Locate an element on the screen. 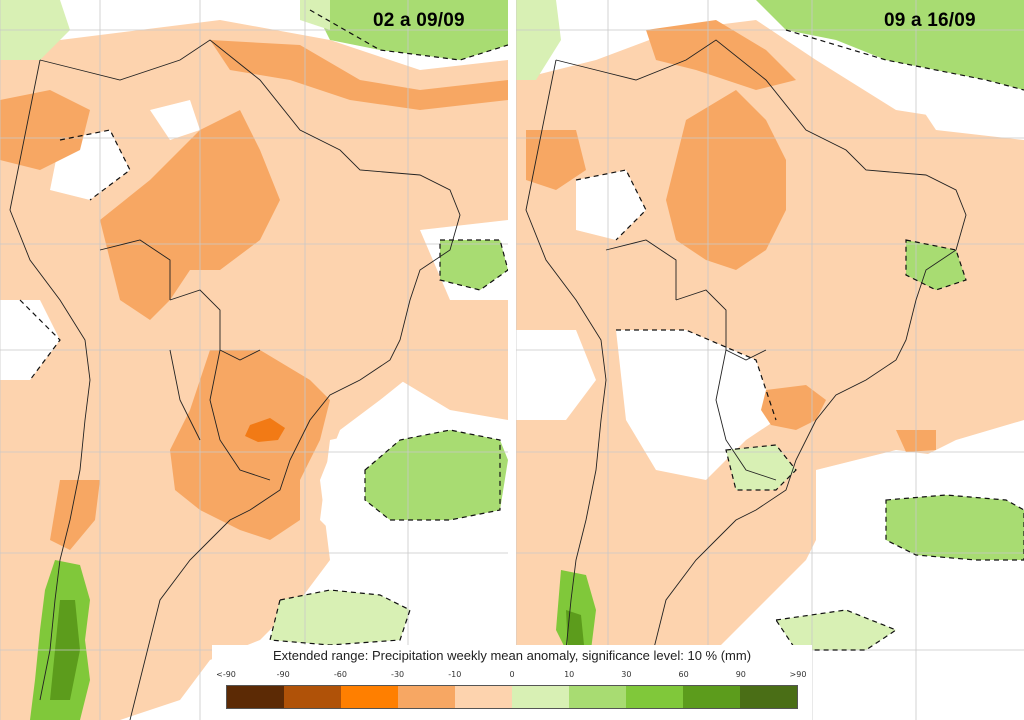  legend-ticks: <-90 -90 -60 -30 -10 0 10 30 60 90 >90 is located at coordinates (512, 676).